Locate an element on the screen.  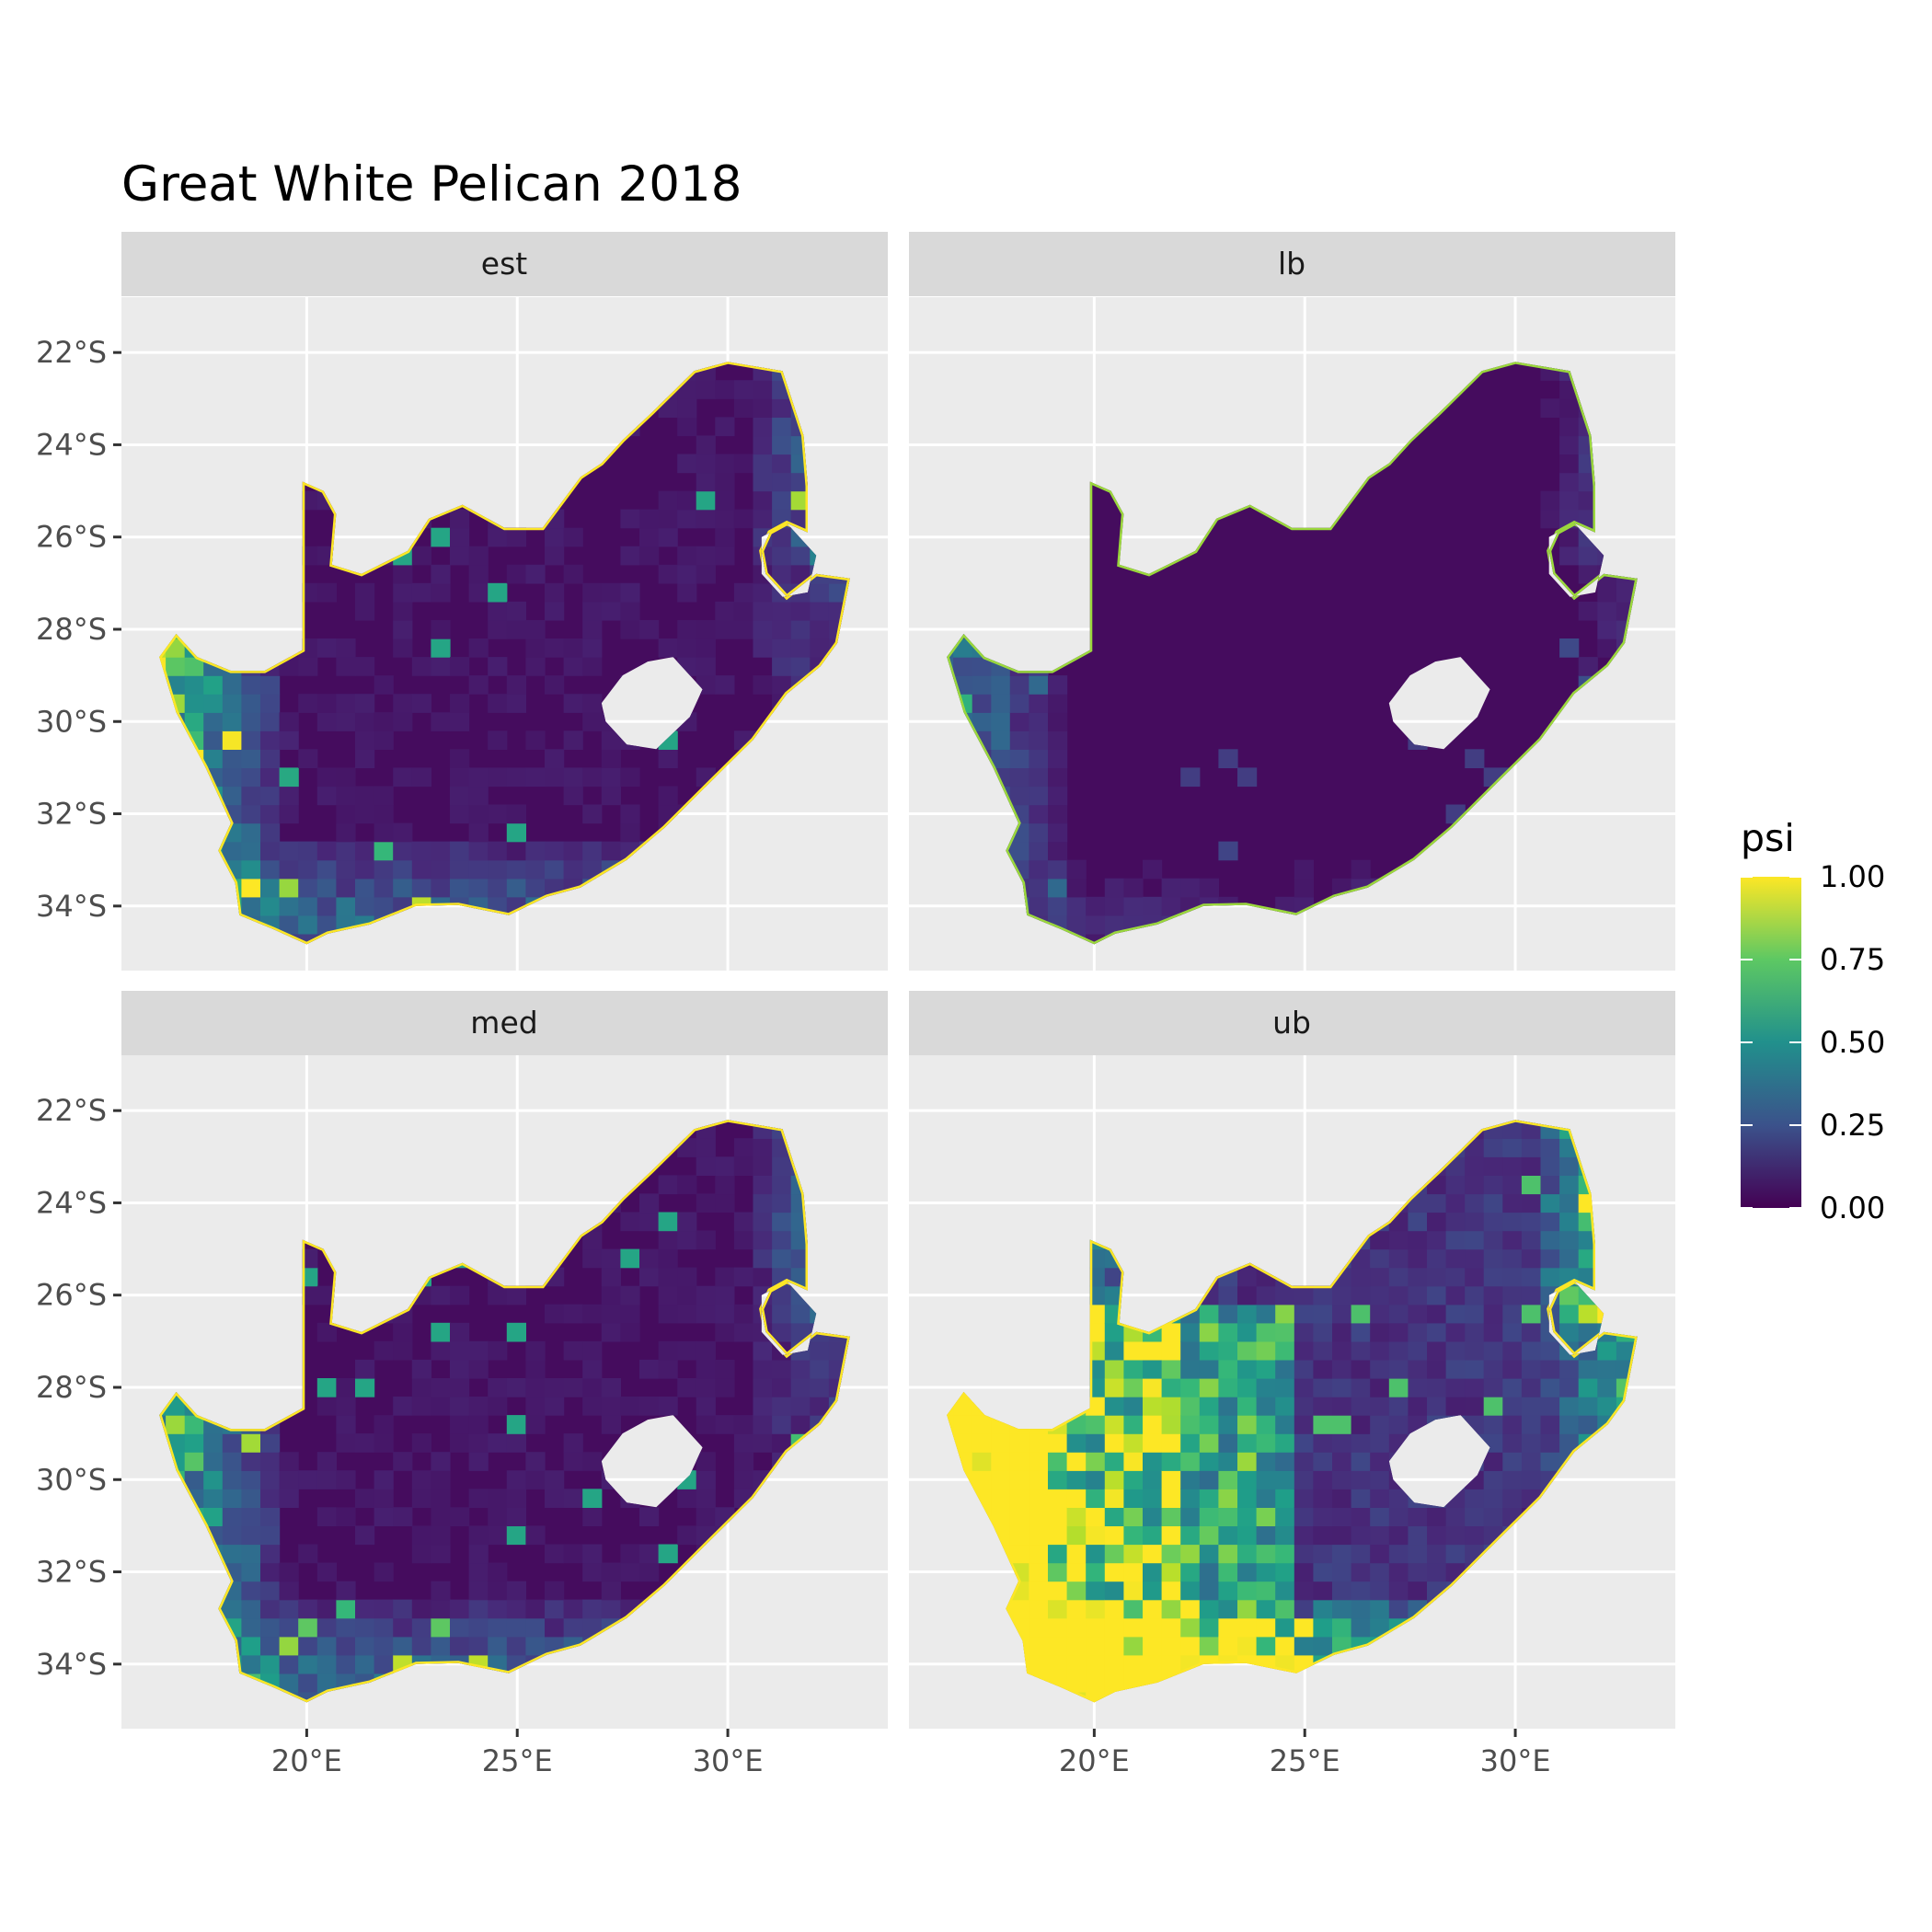
chart-title: Great White Pelican 2018 is located at coordinates (431, 184).